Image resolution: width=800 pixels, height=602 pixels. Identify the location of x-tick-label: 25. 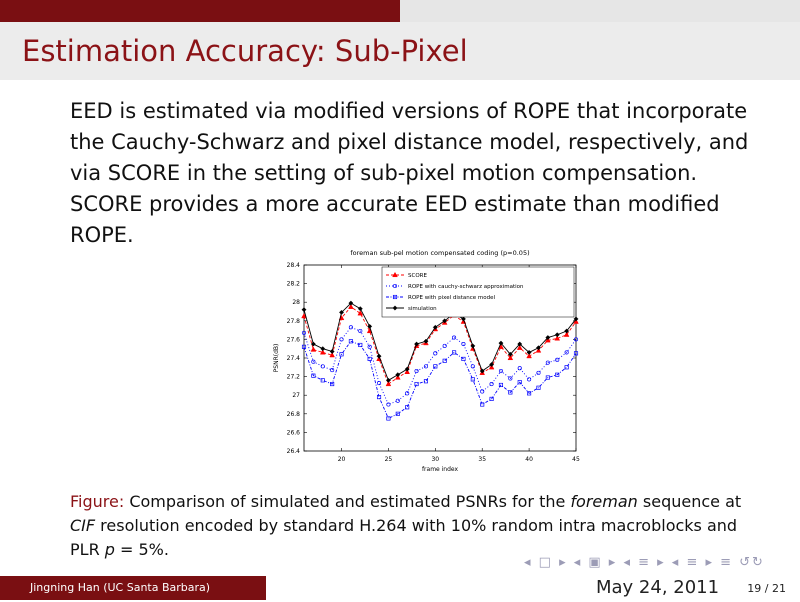
(389, 459).